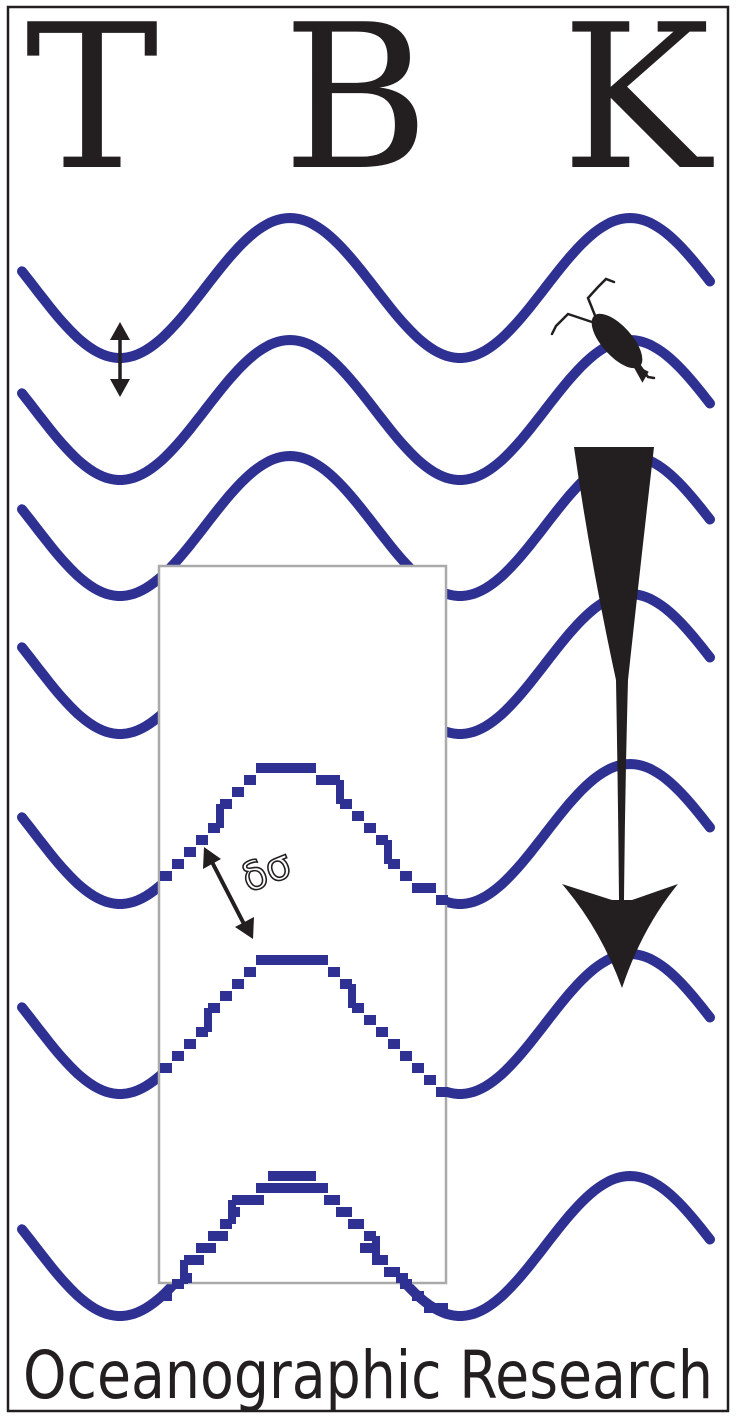 This screenshot has width=736, height=1420. I want to click on logo-letter-b: B, so click(356, 107).